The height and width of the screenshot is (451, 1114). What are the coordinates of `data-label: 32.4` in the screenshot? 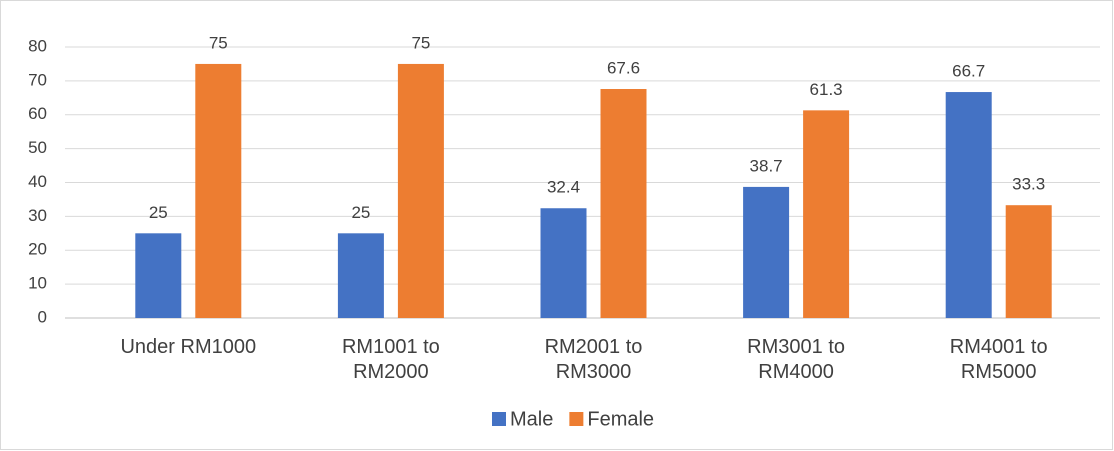 It's located at (563, 187).